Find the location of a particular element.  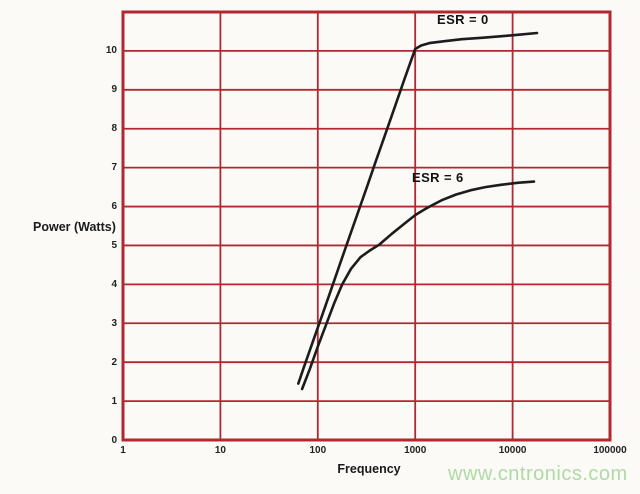

x-tick-label: 10000 is located at coordinates (512, 450).